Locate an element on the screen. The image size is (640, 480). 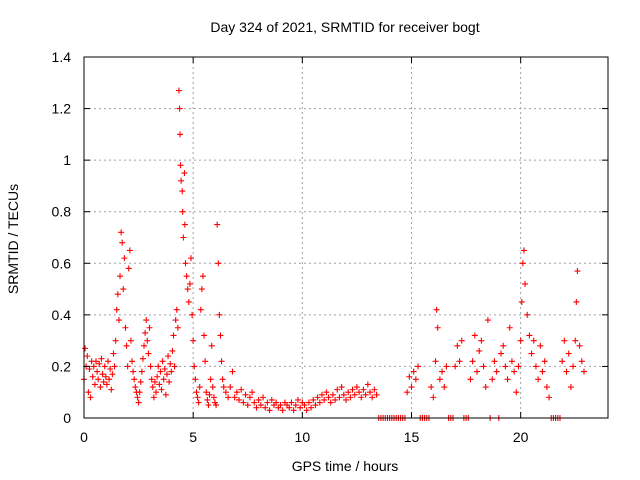
y-tick-label: 0.2 is located at coordinates (62, 366).